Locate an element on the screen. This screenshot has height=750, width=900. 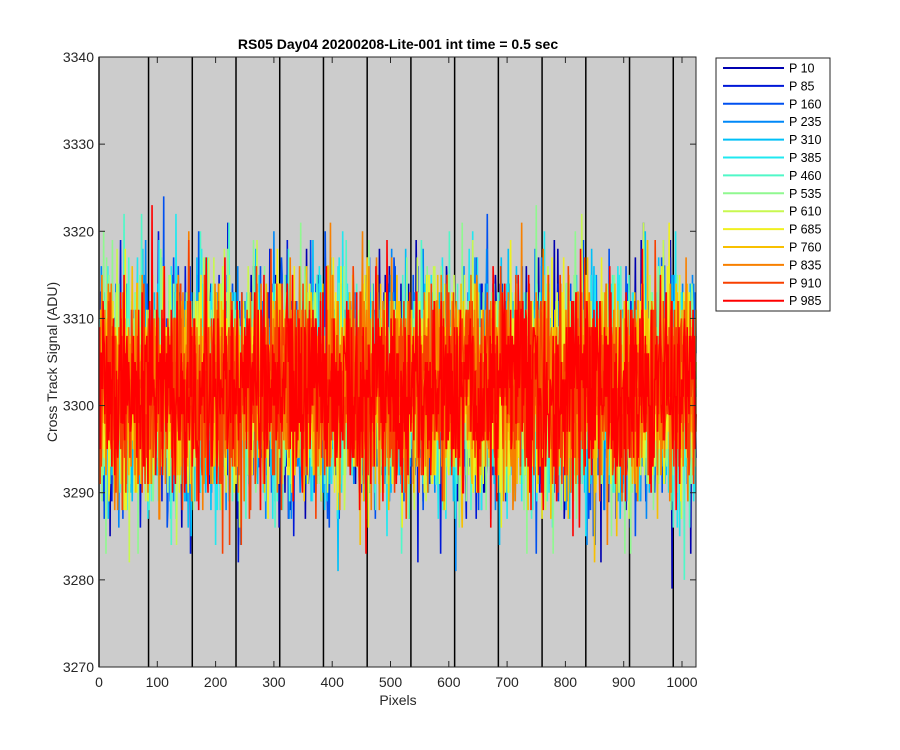
legend-label-p-310: P 310 is located at coordinates (805, 140).